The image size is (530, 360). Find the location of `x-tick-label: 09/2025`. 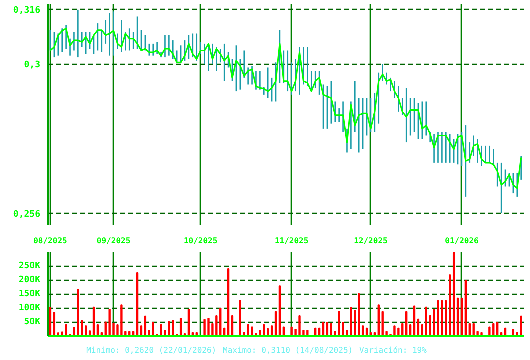

x-tick-label: 09/2025 is located at coordinates (113, 241).